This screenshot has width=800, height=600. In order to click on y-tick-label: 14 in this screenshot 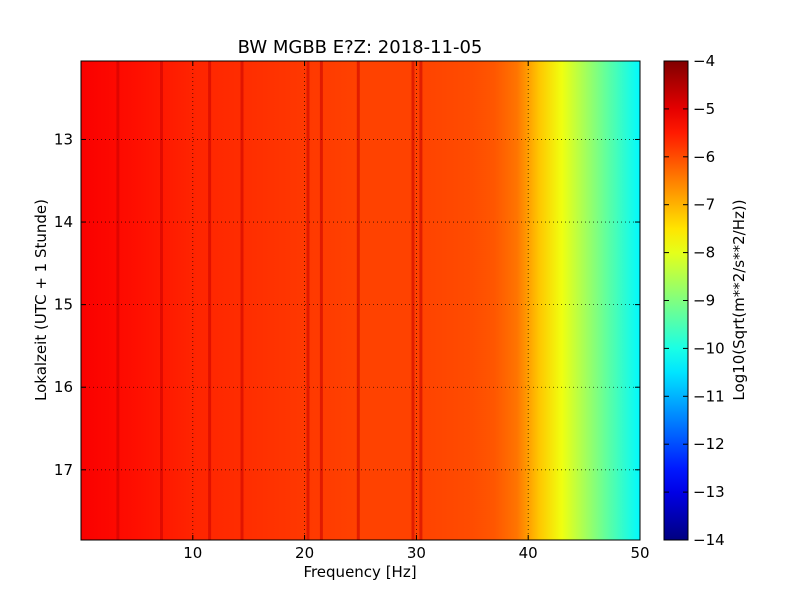, I will do `click(63, 222)`.